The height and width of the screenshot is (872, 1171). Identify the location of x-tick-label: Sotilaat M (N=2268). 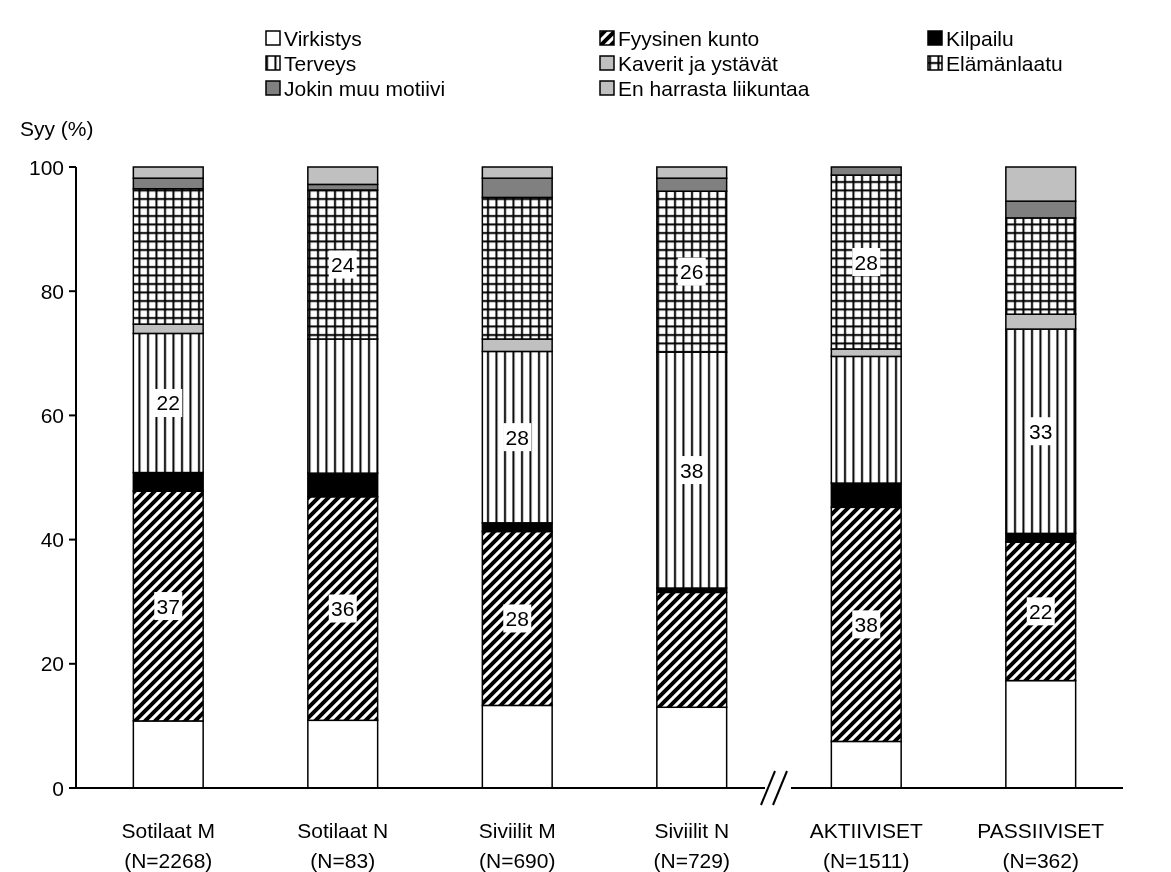
(168, 845).